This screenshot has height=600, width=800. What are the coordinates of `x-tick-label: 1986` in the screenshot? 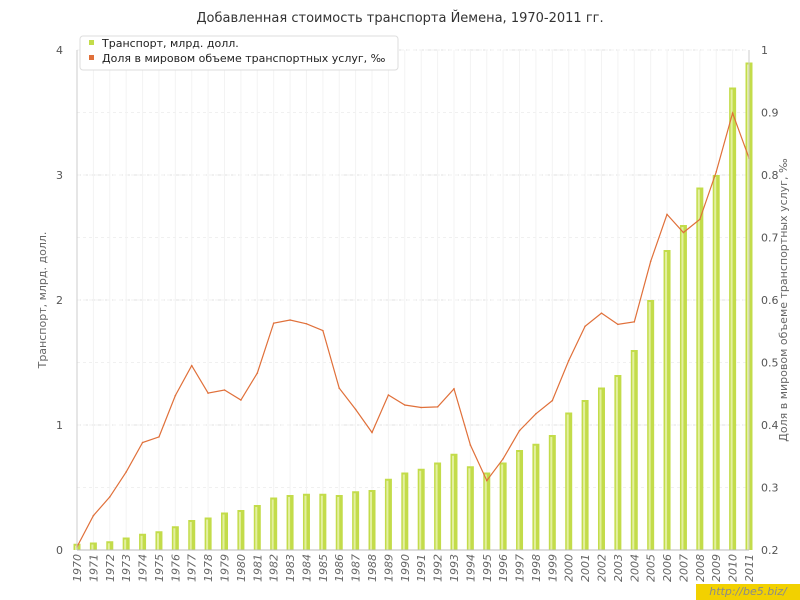 It's located at (339, 568).